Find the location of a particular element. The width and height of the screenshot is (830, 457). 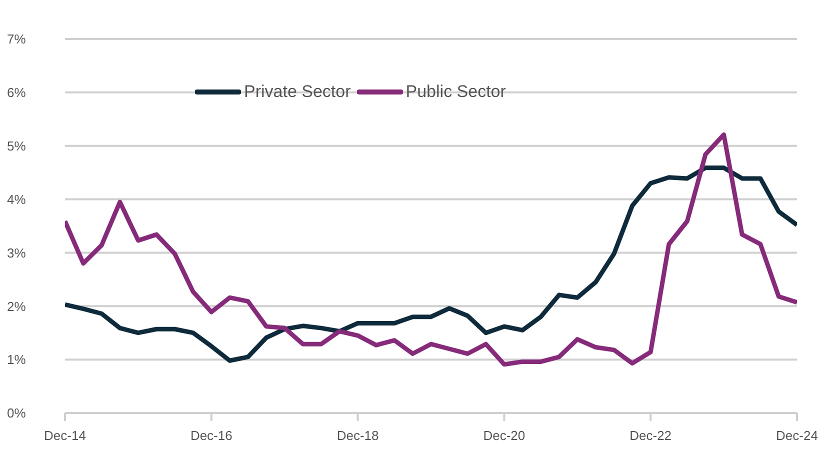

y-tick-label: 4% is located at coordinates (16, 199).